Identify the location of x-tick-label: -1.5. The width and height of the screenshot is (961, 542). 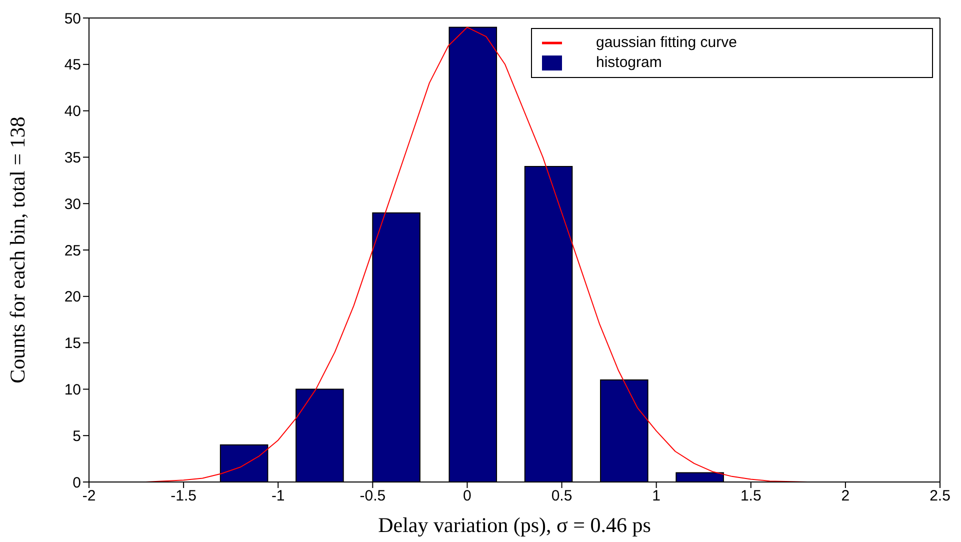
(183, 496).